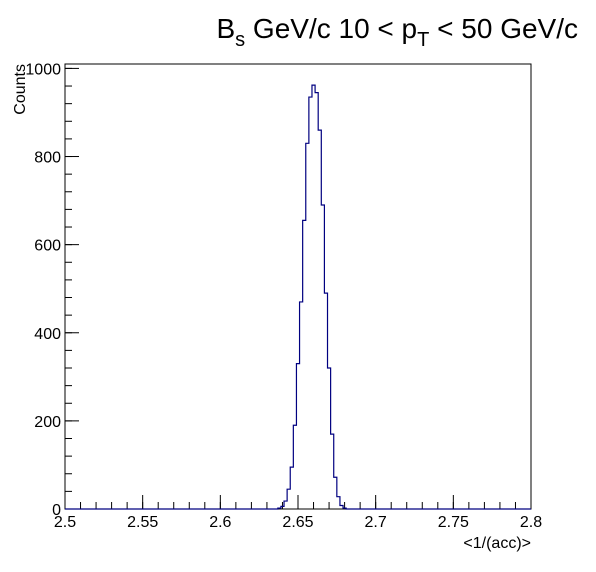 Image resolution: width=596 pixels, height=572 pixels. What do you see at coordinates (43, 69) in the screenshot?
I see `y-tick-label: 1000` at bounding box center [43, 69].